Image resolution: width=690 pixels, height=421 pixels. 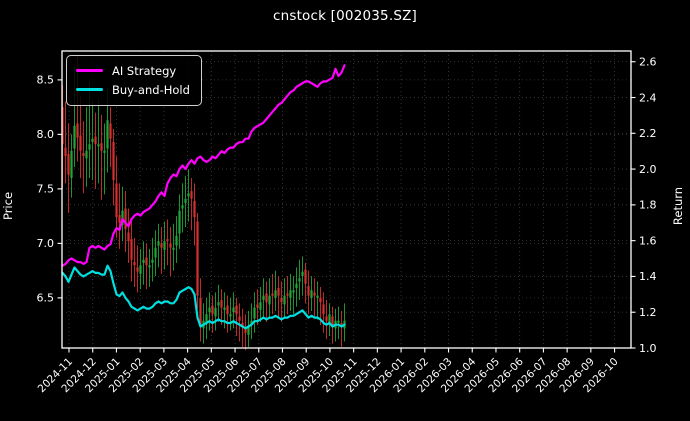 I want to click on left-axis-title: Price, so click(x=8, y=206).